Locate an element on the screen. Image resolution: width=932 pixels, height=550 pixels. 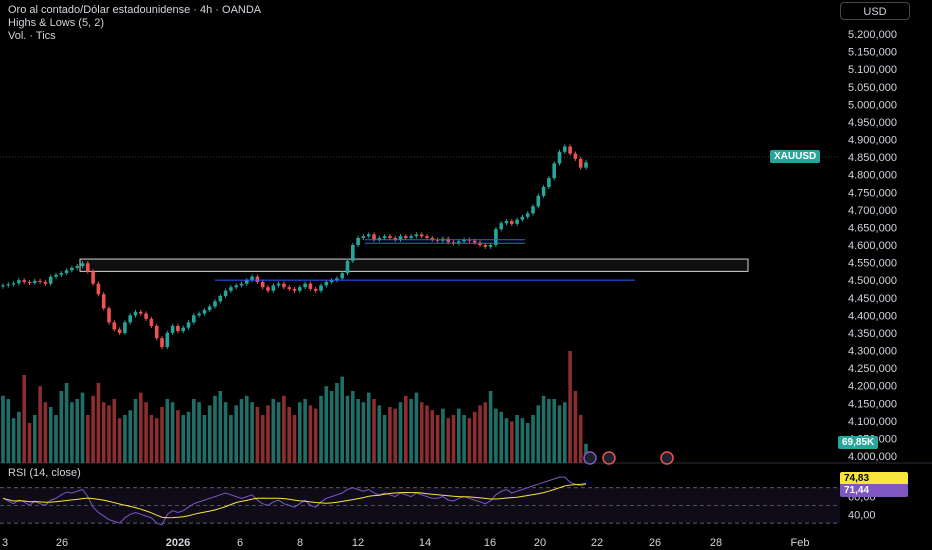
indicator-highs-lows: Highs & Lows (5, 2) is located at coordinates (56, 23).